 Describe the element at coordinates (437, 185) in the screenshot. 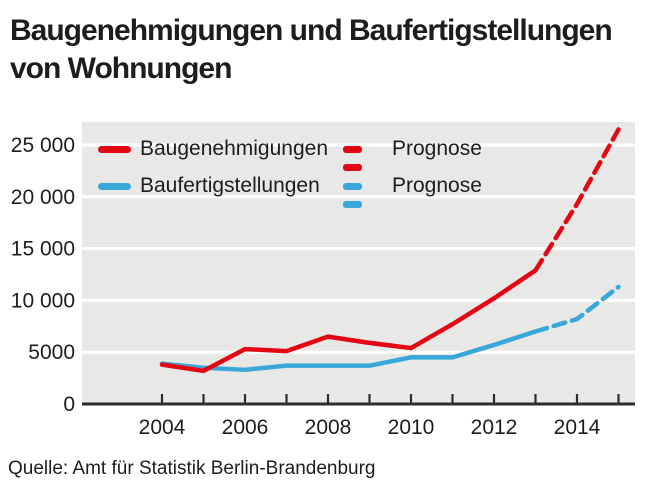

I see `legend-label-completions-prognose: Prognose` at that location.